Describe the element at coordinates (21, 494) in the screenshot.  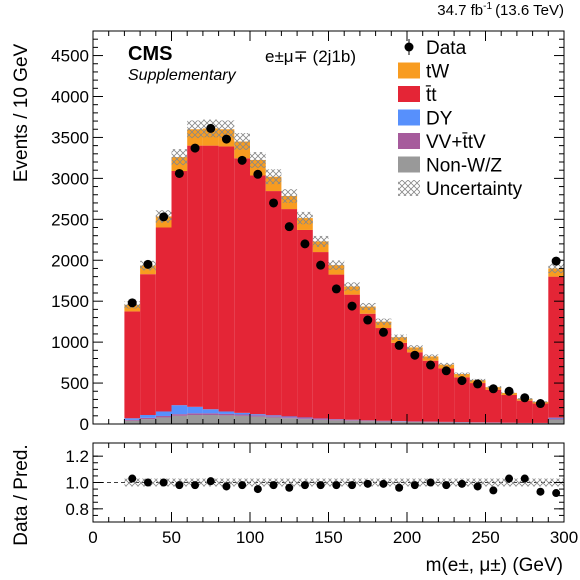
I see `ratio-y-axis-title: Data / Pred.` at that location.